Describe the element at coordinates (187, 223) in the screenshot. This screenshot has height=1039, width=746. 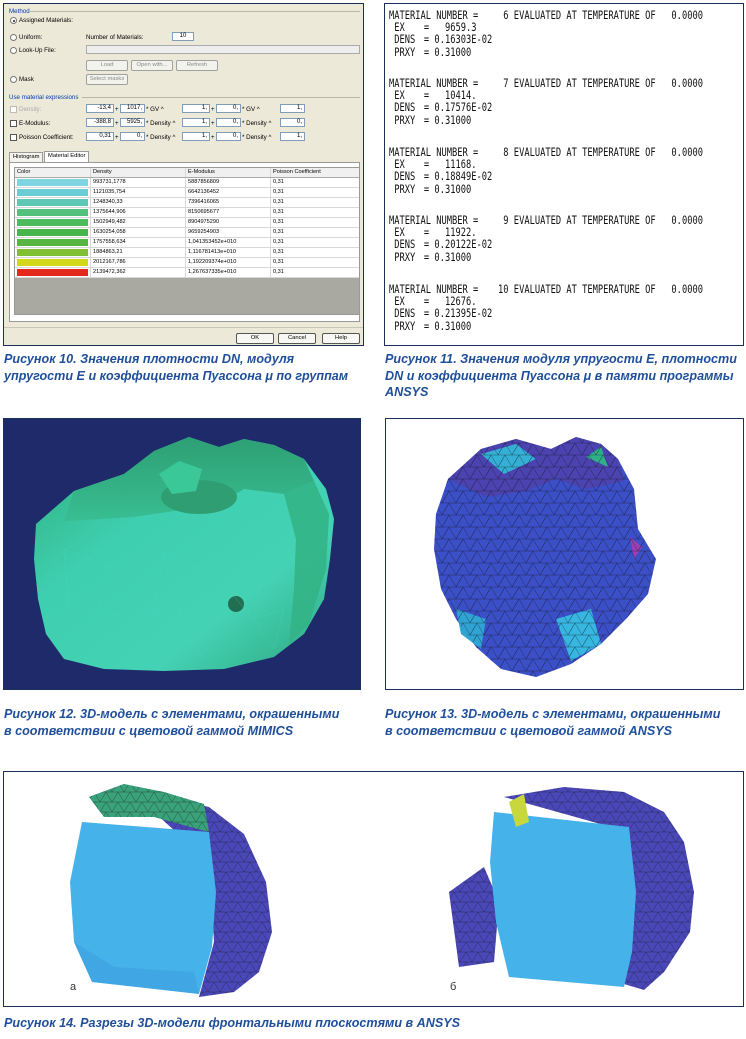
I see `table-row: 1502949,482 8904975290 0,31` at that location.